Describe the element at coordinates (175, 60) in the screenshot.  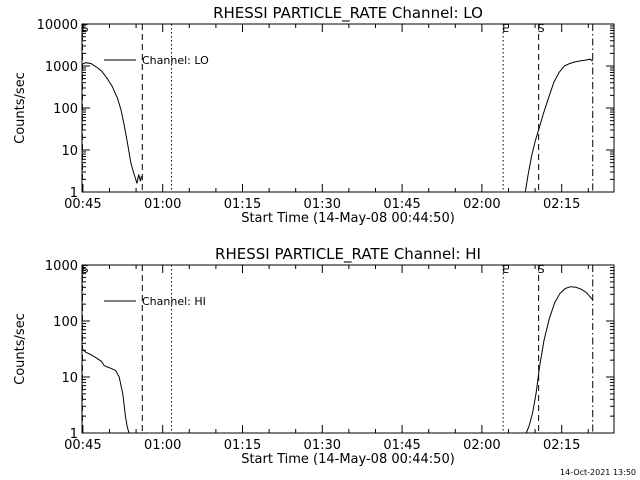
I see `legend-label: Channel: LO` at that location.